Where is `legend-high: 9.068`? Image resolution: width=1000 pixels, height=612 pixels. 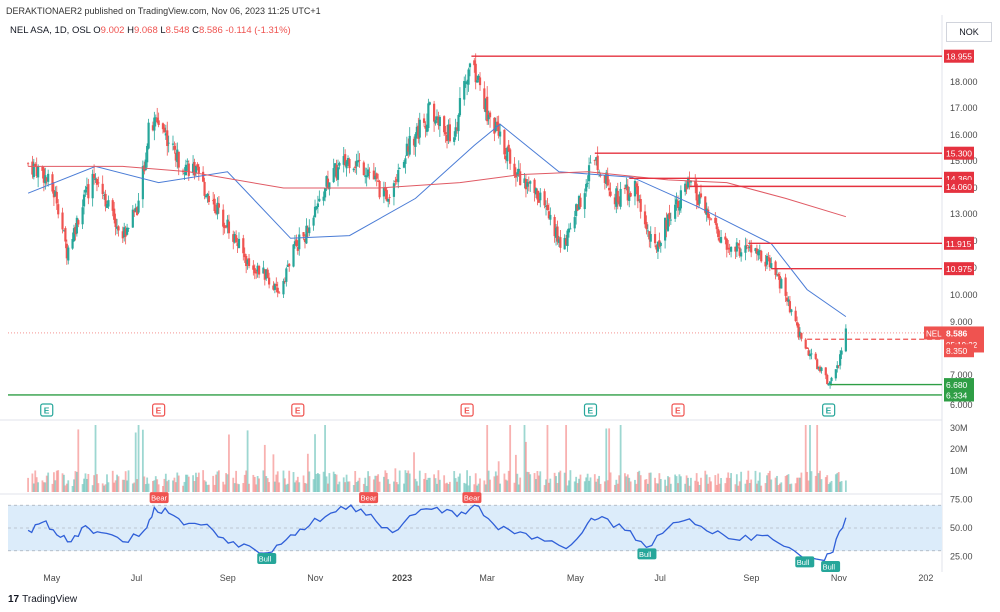
legend-high: 9.068 is located at coordinates (145, 30).